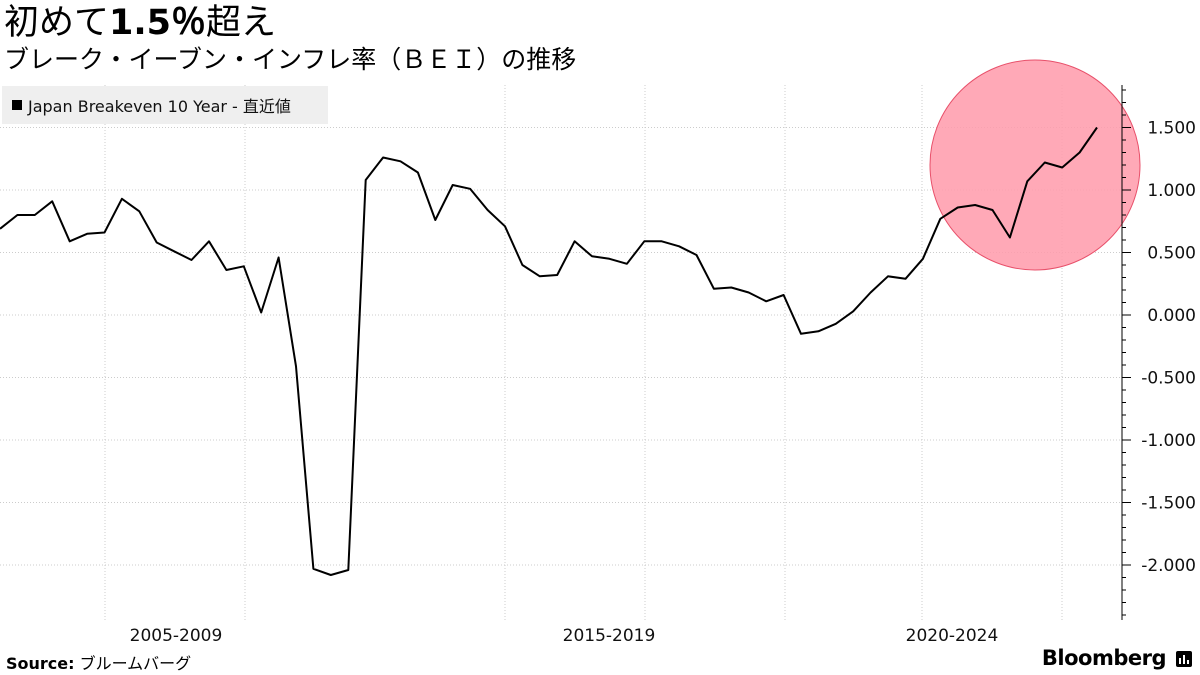 Image resolution: width=1200 pixels, height=675 pixels. Describe the element at coordinates (1171, 191) in the screenshot. I see `y-tick-label: 1.000` at that location.